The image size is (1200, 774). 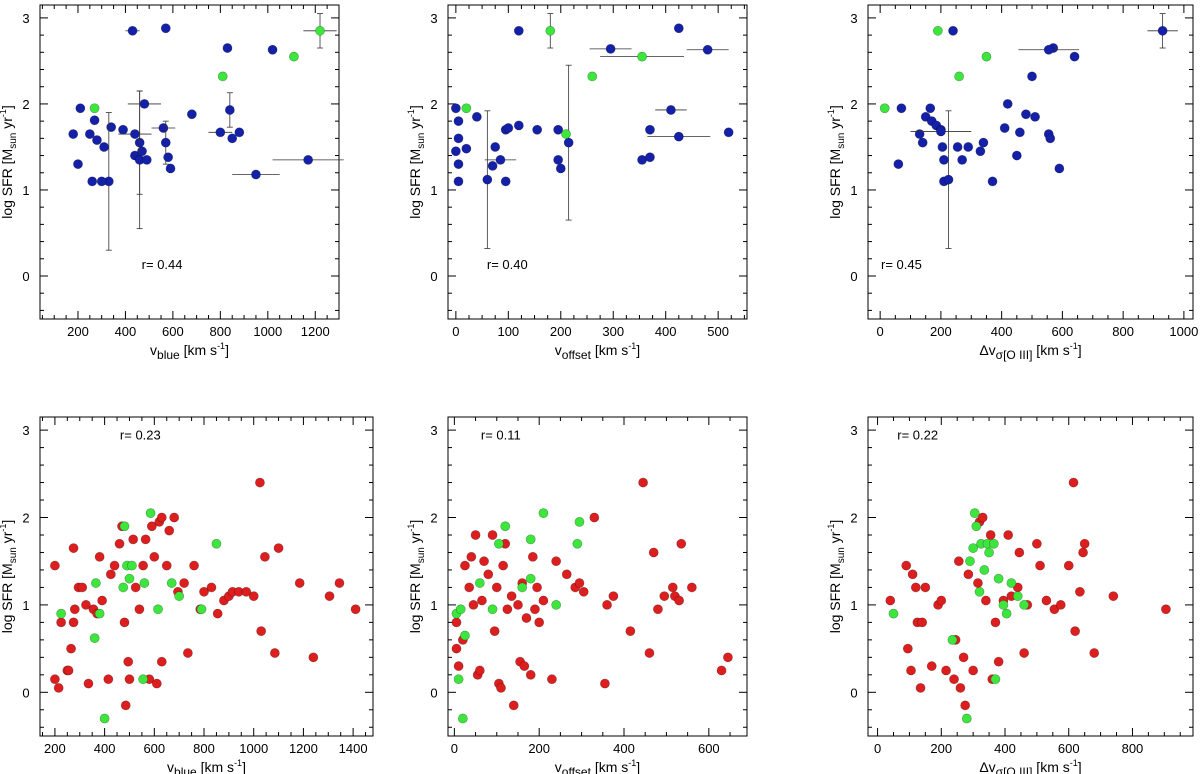 I want to click on series-red, so click(x=1028, y=594).